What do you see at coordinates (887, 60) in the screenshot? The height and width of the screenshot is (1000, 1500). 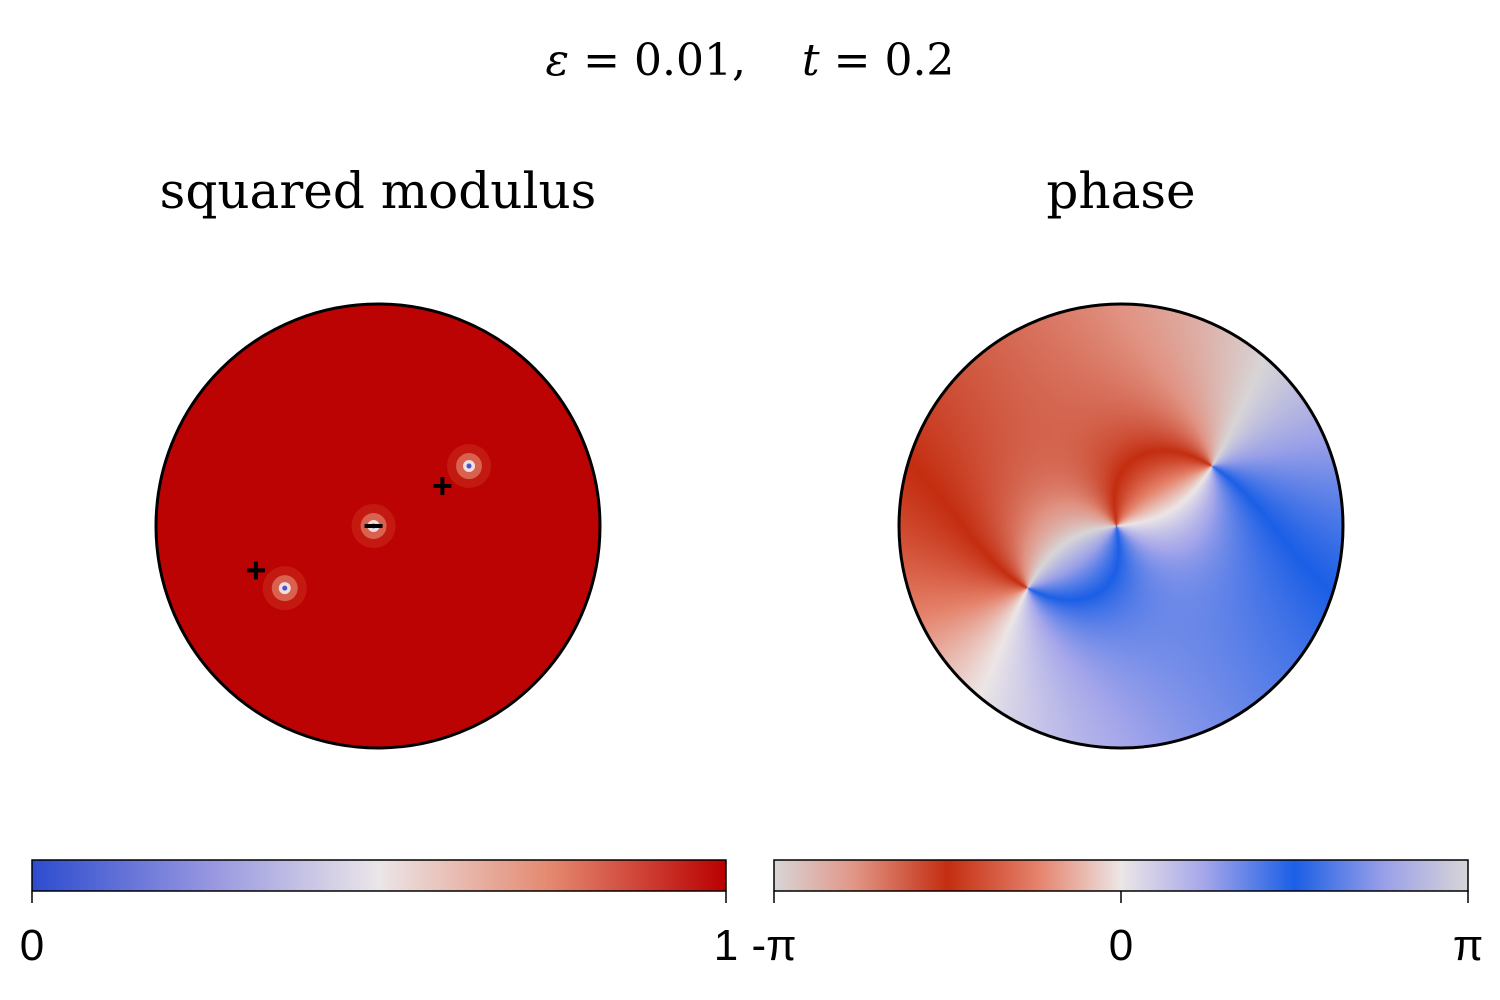 I see `title-part: = 0.2` at bounding box center [887, 60].